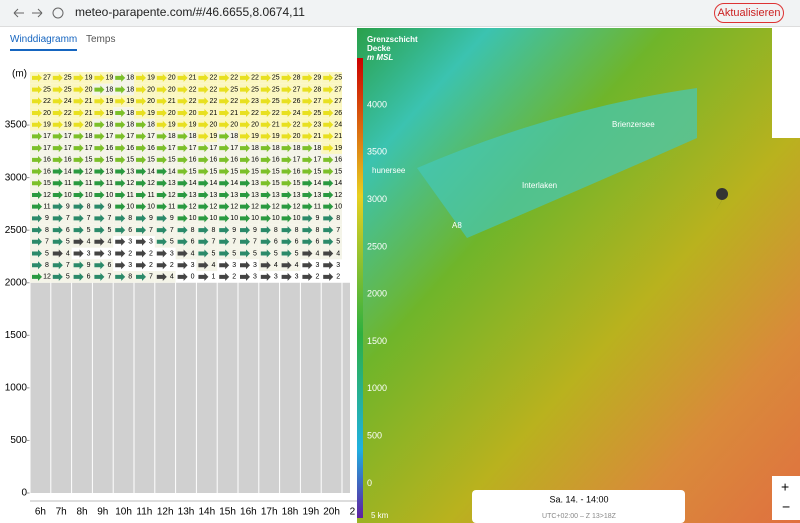 The height and width of the screenshot is (523, 800). I want to click on y-tick-label: 2000, so click(16, 282).